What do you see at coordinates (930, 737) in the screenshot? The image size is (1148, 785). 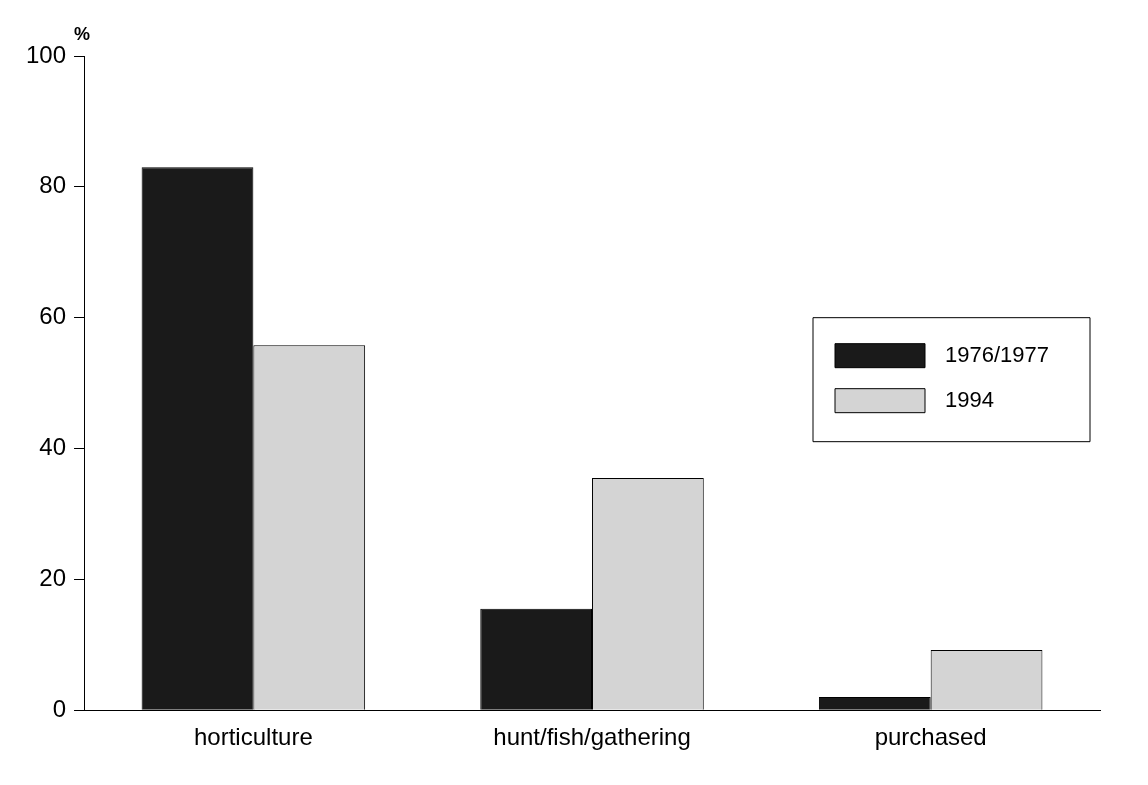 I see `x-tick-label: purchased` at bounding box center [930, 737].